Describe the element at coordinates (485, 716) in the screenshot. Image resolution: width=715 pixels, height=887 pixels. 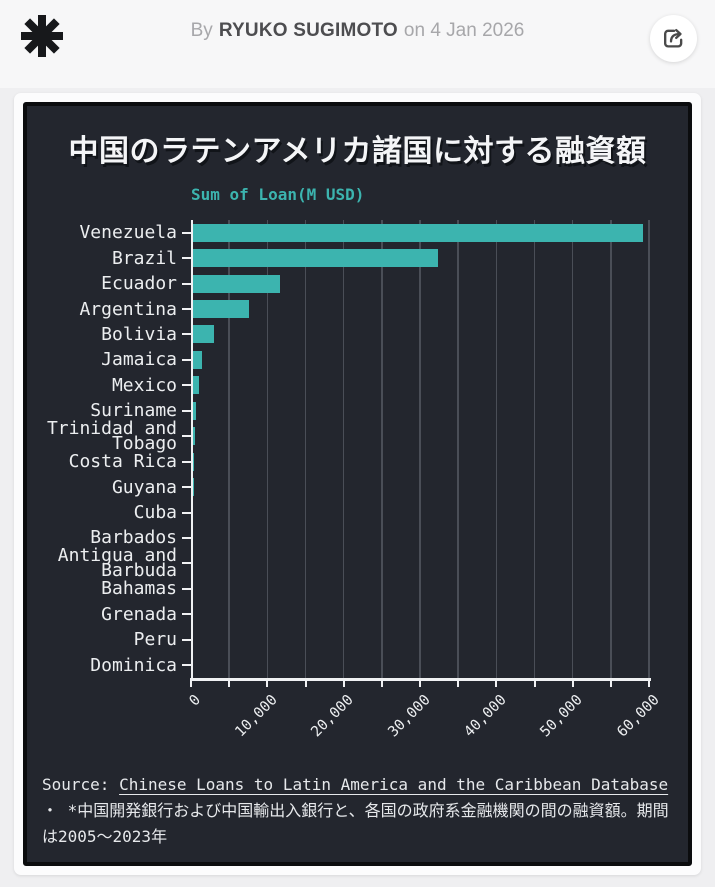
I see `x-tick-label: 40,000` at that location.